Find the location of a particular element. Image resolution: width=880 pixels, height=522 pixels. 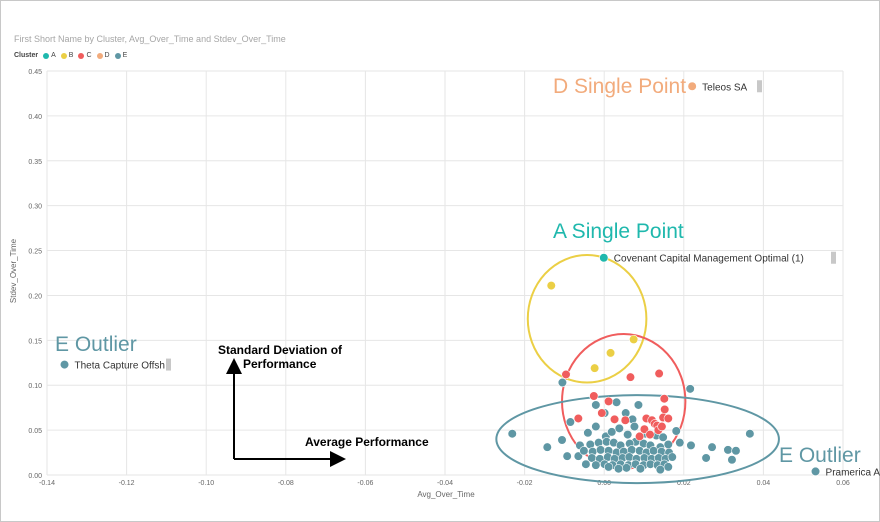

legend-item-c: C is located at coordinates (85, 55).